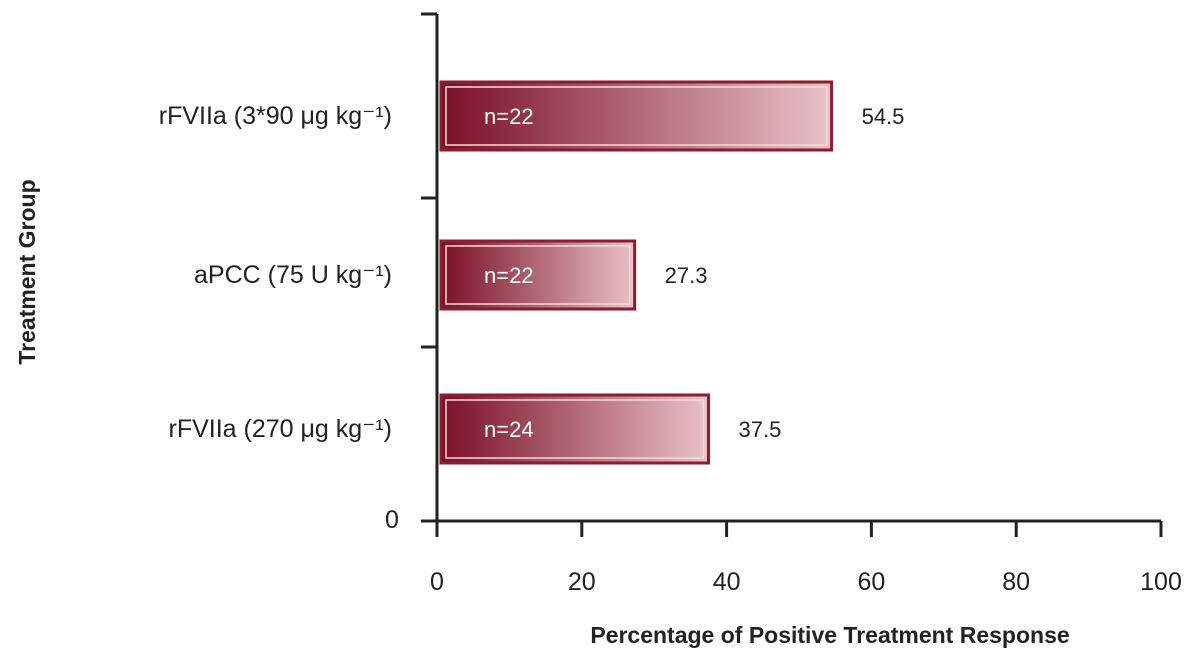  I want to click on x-tick-label: 60, so click(871, 582).